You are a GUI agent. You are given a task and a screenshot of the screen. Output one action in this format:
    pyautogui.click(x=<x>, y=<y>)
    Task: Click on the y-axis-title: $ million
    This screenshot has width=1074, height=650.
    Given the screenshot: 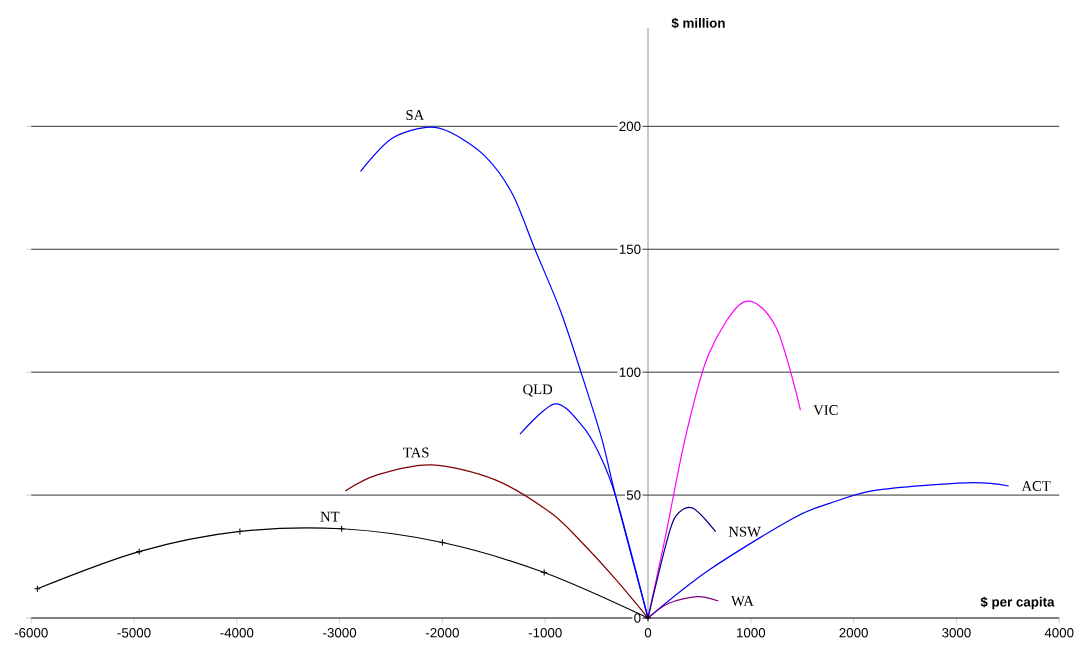 What is the action you would take?
    pyautogui.click(x=698, y=23)
    